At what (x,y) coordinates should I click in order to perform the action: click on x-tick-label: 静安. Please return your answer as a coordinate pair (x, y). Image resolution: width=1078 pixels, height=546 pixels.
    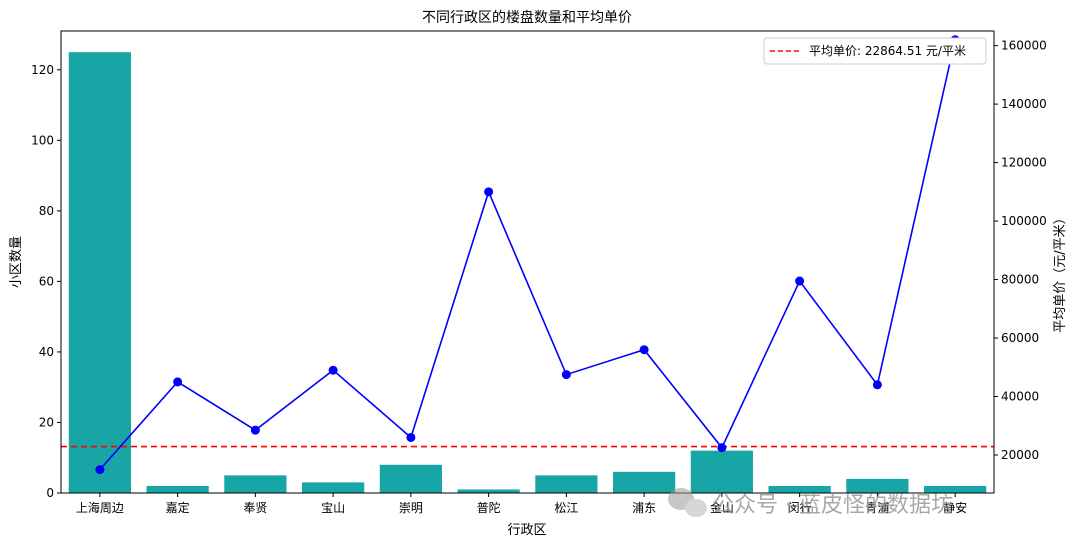
    Looking at the image, I should click on (955, 507).